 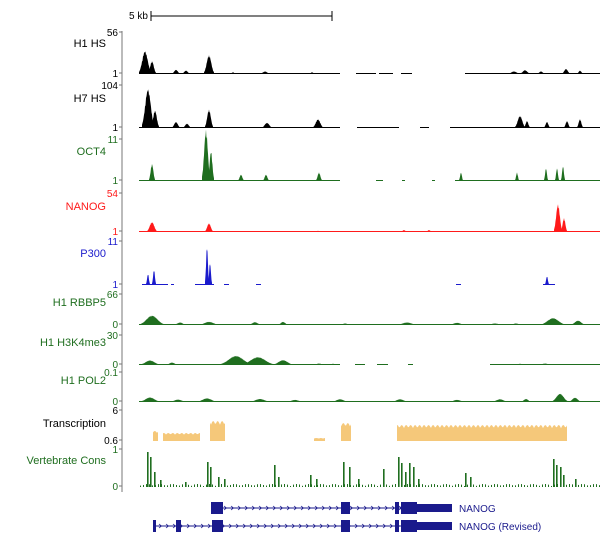 I want to click on track-label: Vertebrate Cons, so click(x=67, y=461).